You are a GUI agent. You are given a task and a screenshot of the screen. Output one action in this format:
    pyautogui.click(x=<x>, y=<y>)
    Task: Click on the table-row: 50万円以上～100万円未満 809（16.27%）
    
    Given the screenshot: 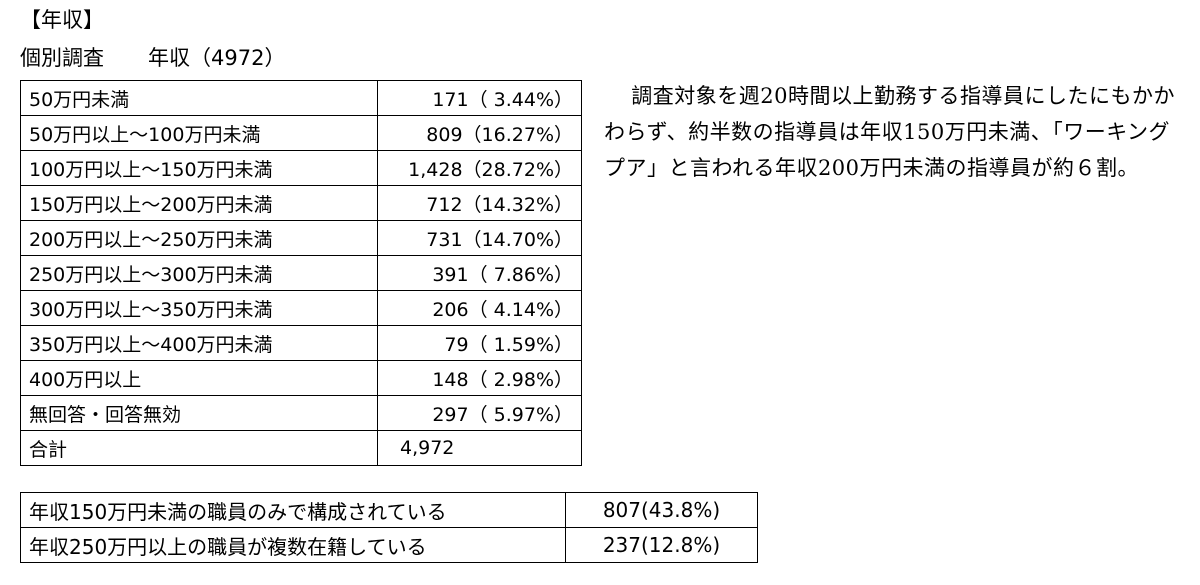 What is the action you would take?
    pyautogui.click(x=301, y=133)
    